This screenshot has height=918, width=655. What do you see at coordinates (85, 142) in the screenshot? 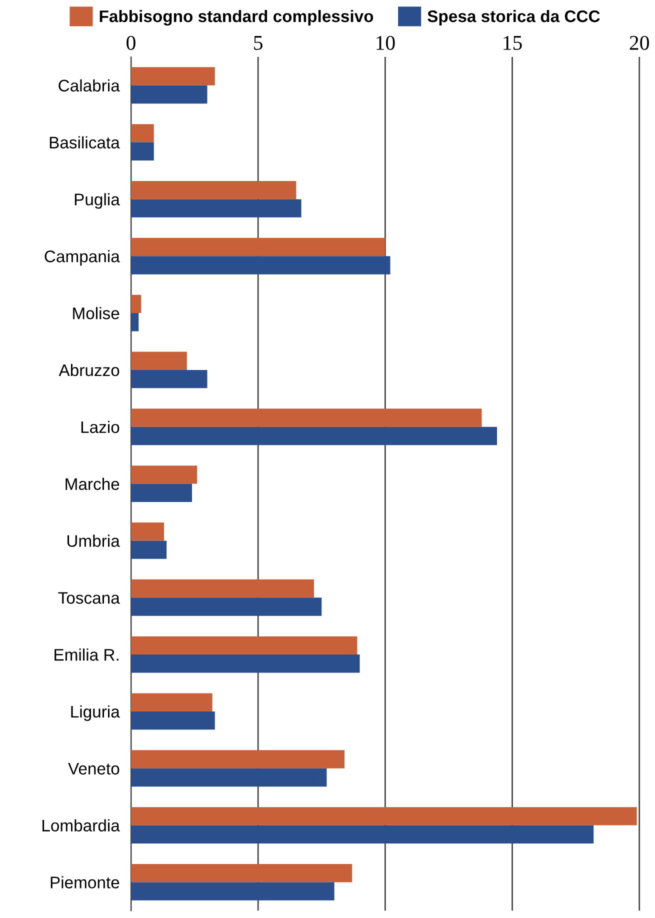
I see `y-tick-label: Basilicata` at bounding box center [85, 142].